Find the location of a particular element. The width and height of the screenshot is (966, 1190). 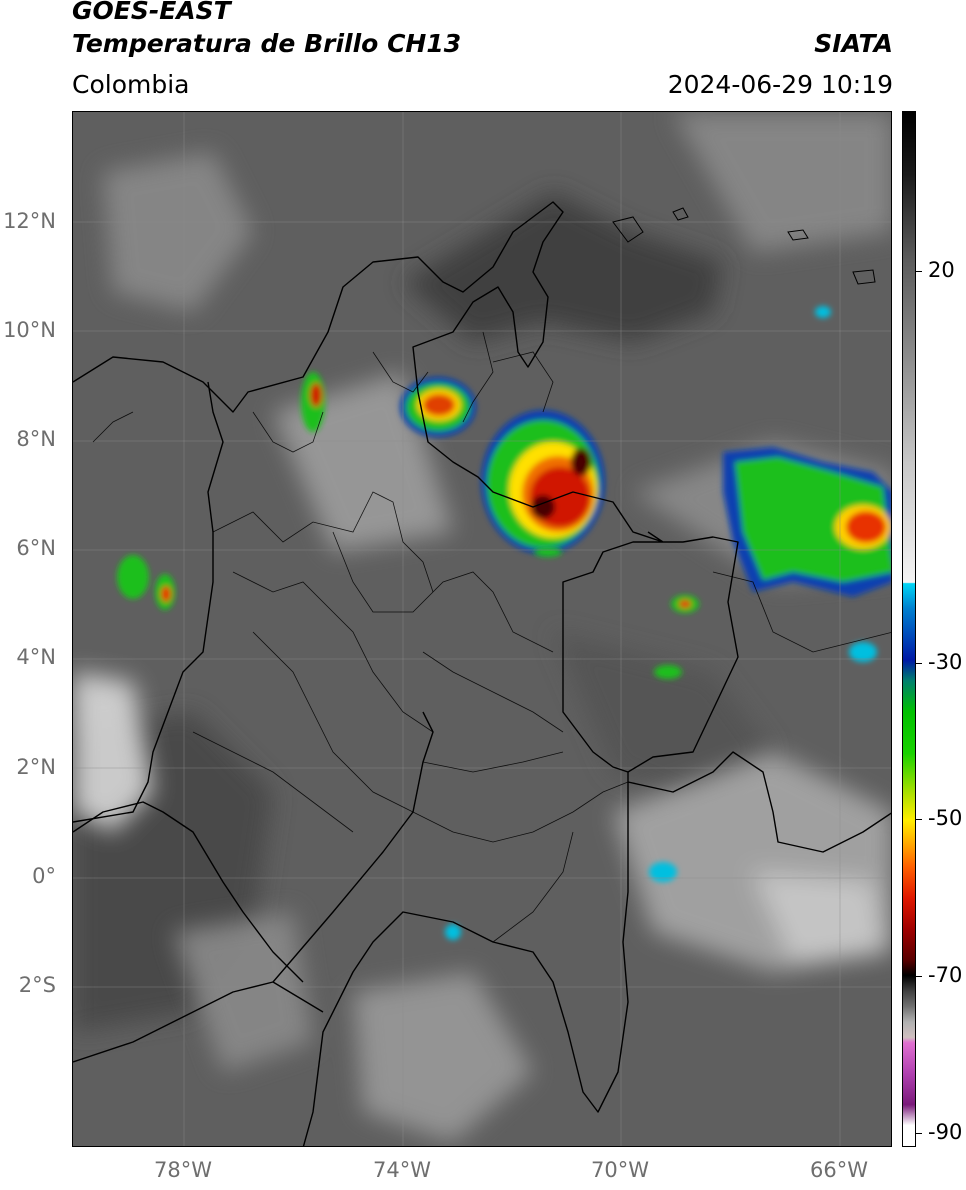

lat-label-0: 0° is located at coordinates (44, 876).